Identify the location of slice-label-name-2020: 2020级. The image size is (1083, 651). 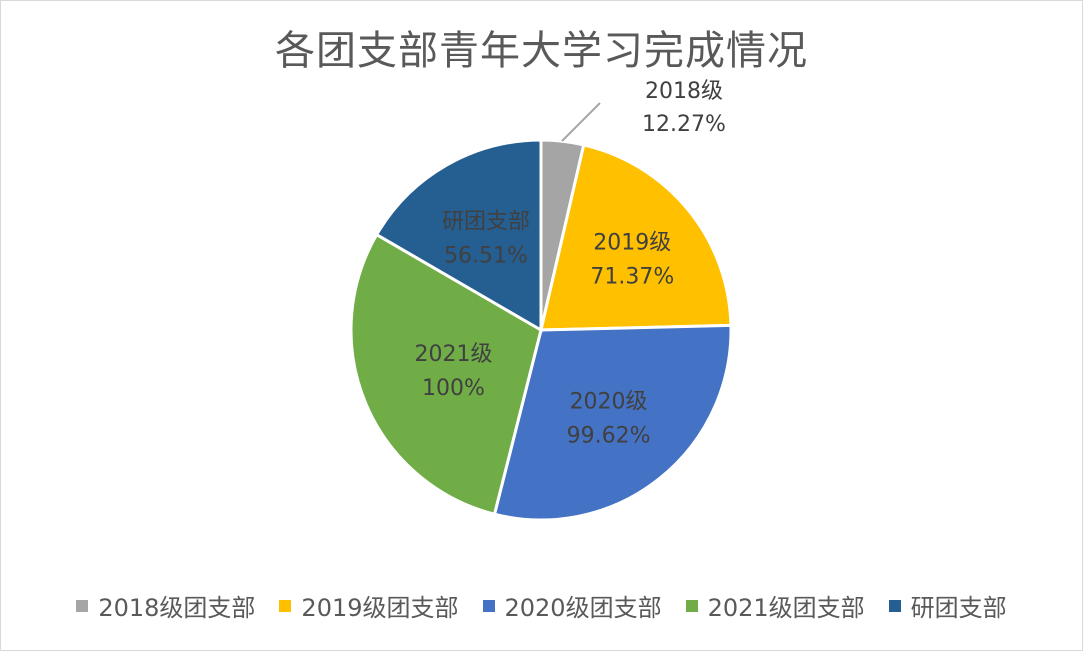
(609, 402).